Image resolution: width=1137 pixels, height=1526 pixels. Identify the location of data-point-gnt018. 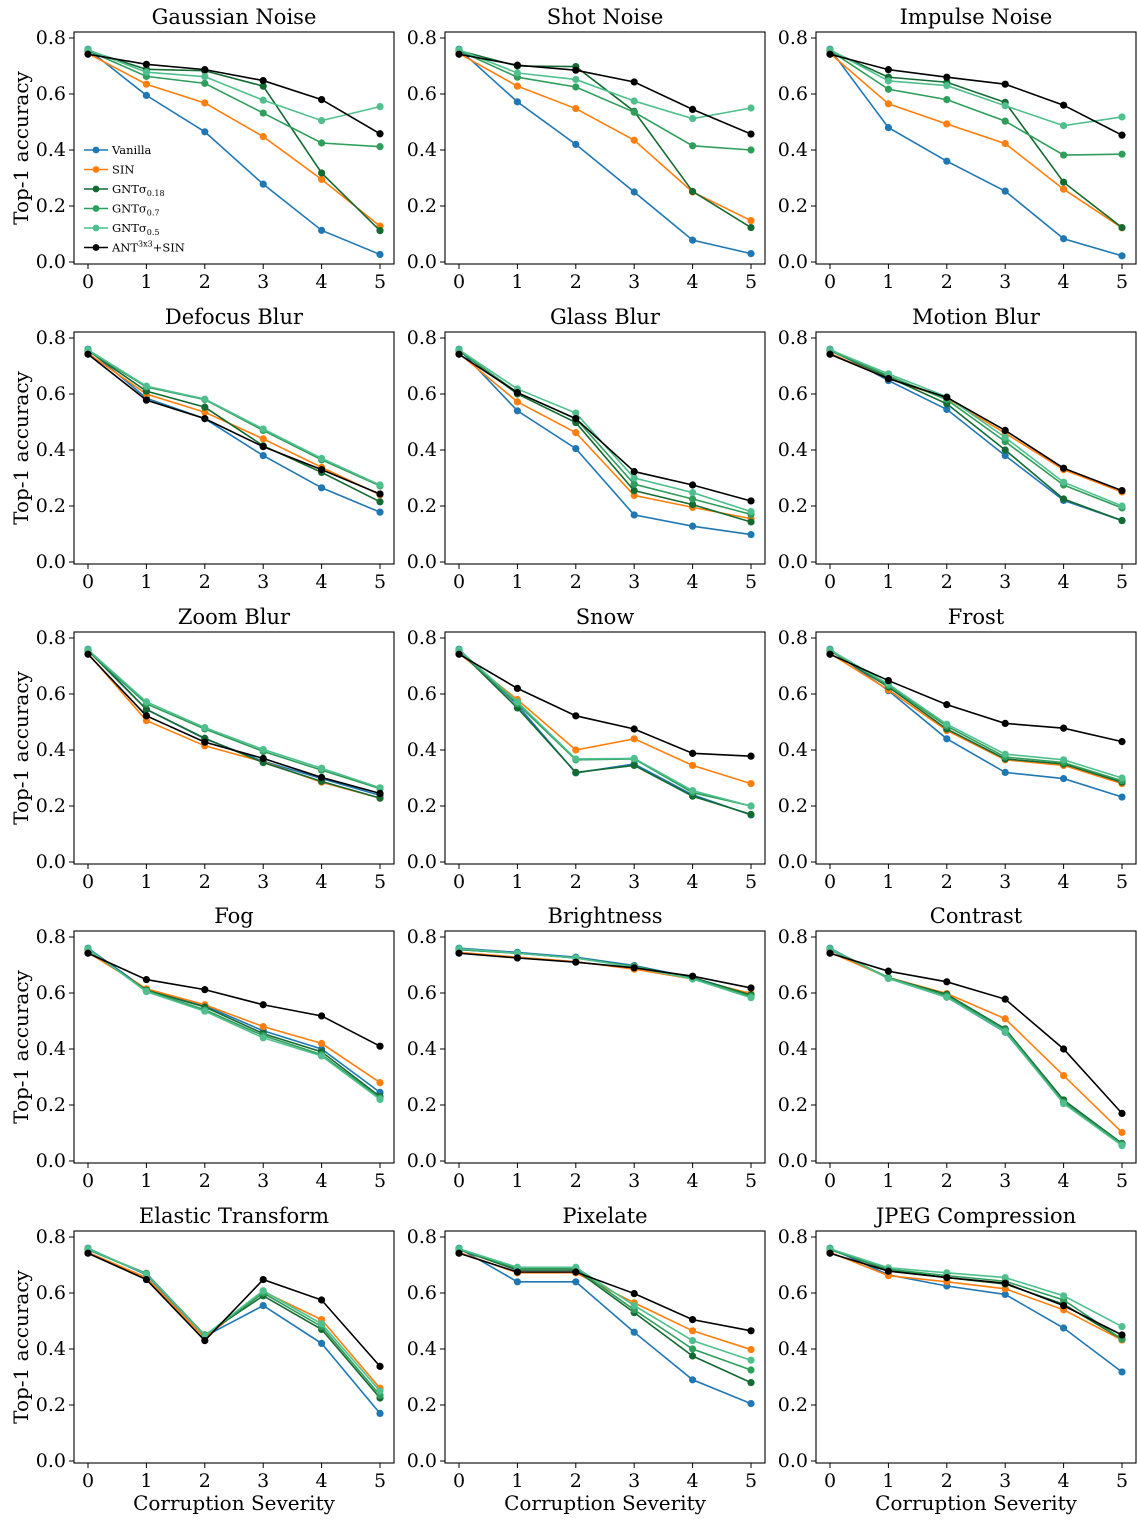
(693, 505).